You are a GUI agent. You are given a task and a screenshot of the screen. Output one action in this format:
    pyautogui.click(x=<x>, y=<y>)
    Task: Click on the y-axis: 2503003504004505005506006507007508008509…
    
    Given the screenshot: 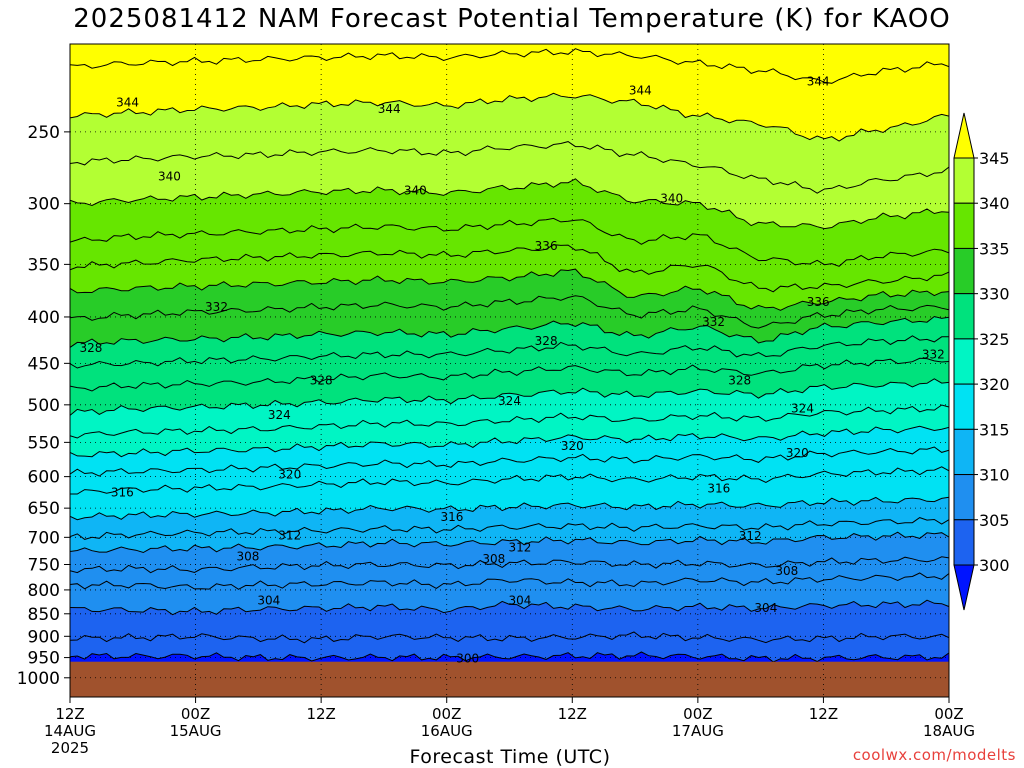 What is the action you would take?
    pyautogui.click(x=43, y=406)
    